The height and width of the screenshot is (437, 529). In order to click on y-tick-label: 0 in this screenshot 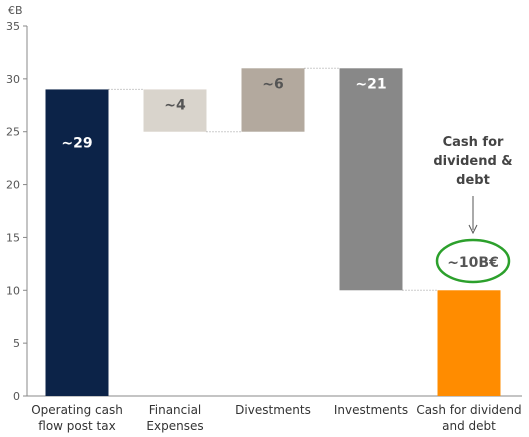, I will do `click(16, 396)`.